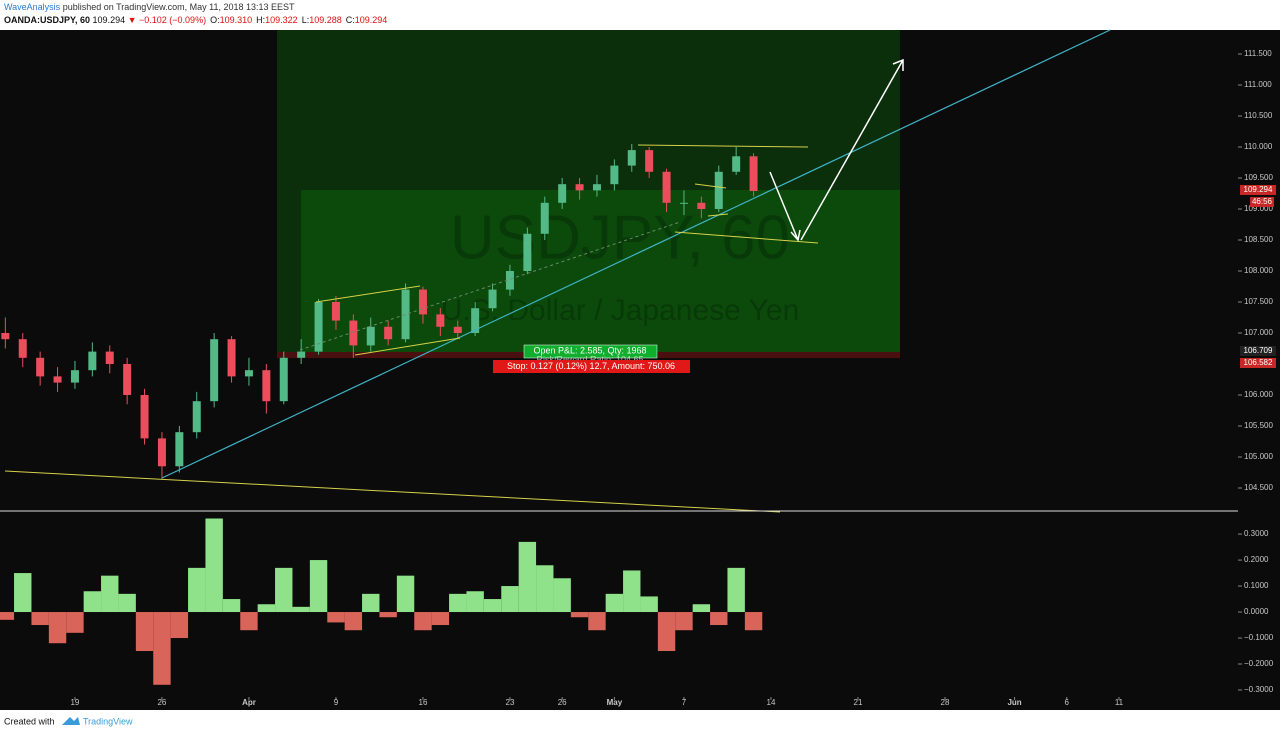 This screenshot has height=740, width=1280. I want to click on y-tick-label: 0.1000, so click(1256, 585).